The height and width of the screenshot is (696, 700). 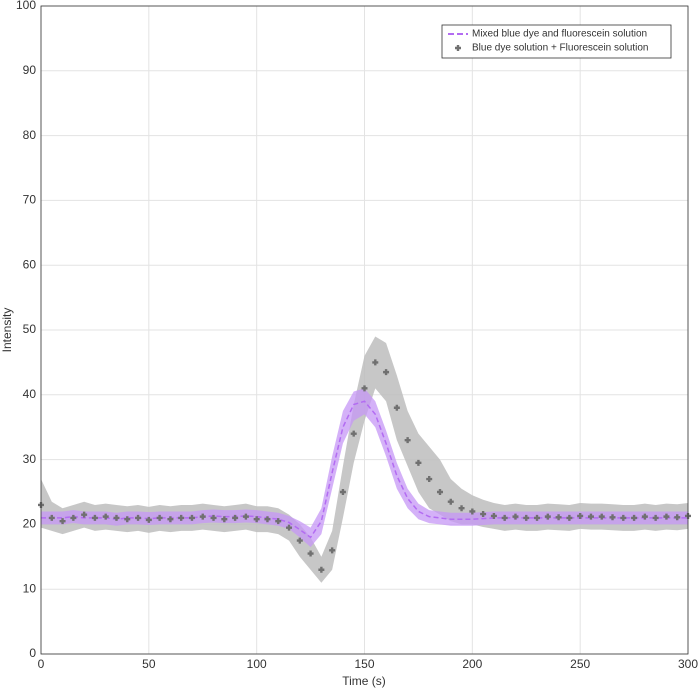 What do you see at coordinates (26, 6) in the screenshot?
I see `y-tick-label: 100` at bounding box center [26, 6].